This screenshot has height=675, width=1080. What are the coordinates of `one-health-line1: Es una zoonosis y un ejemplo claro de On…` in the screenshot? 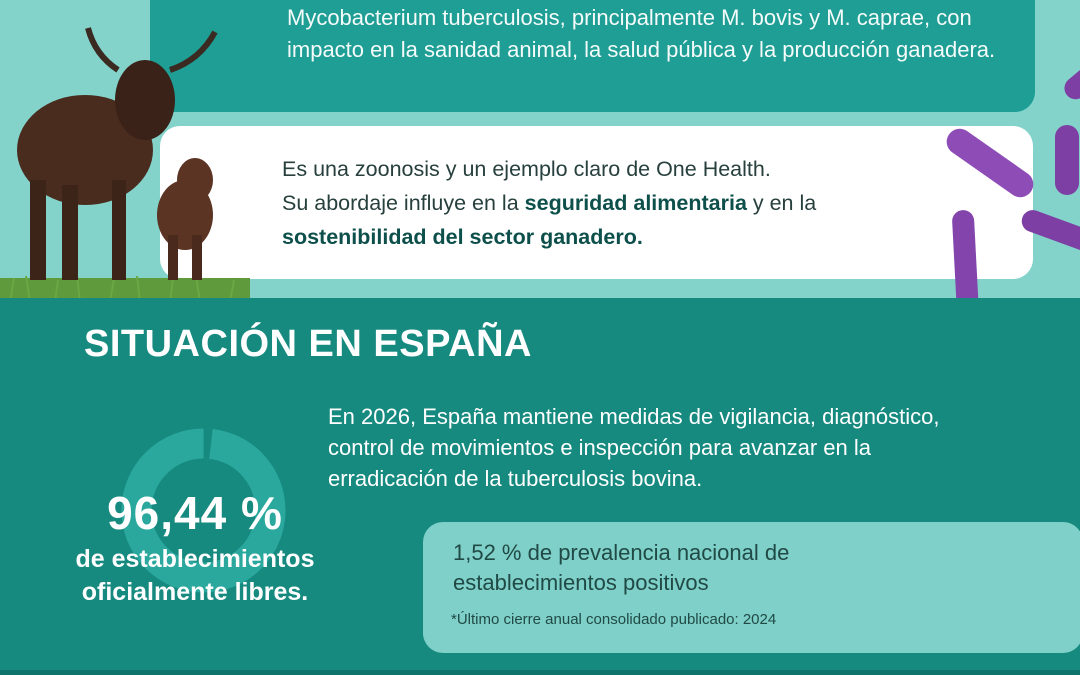 It's located at (526, 169).